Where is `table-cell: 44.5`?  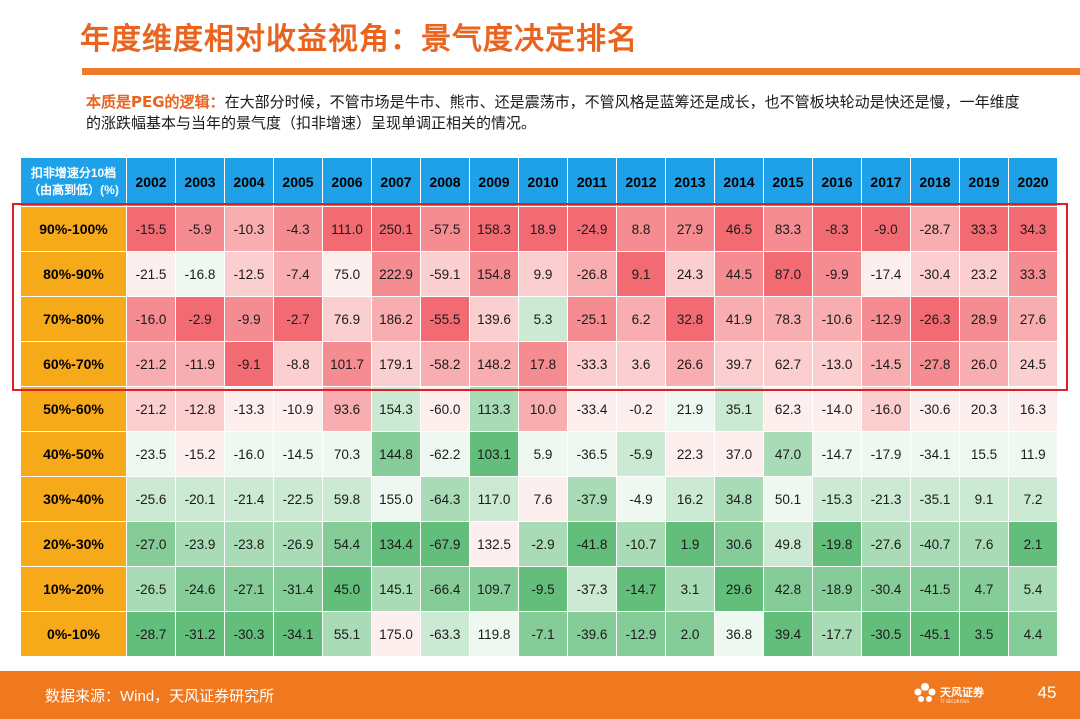
table-cell: 44.5 is located at coordinates (739, 274).